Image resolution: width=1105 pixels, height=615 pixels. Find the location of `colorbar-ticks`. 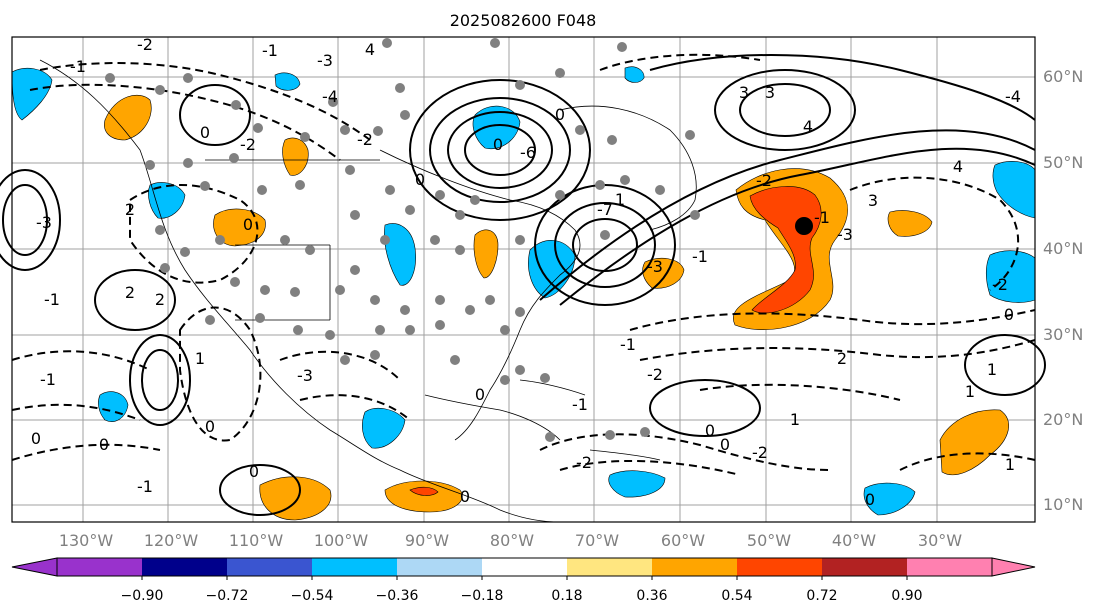

colorbar-ticks is located at coordinates (524, 578).